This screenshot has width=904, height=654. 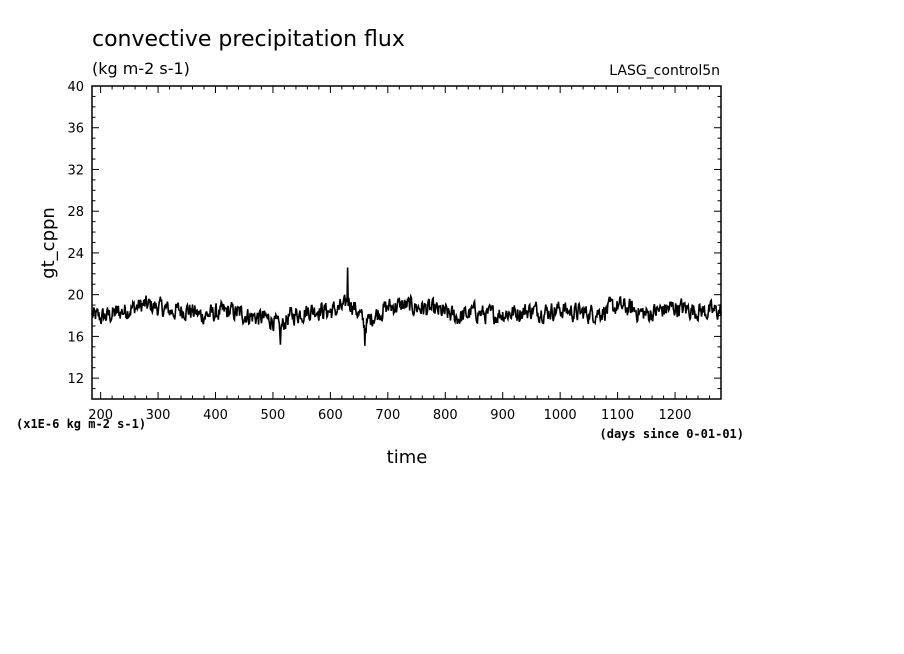 I want to click on x-tick-label: 1100, so click(x=617, y=415).